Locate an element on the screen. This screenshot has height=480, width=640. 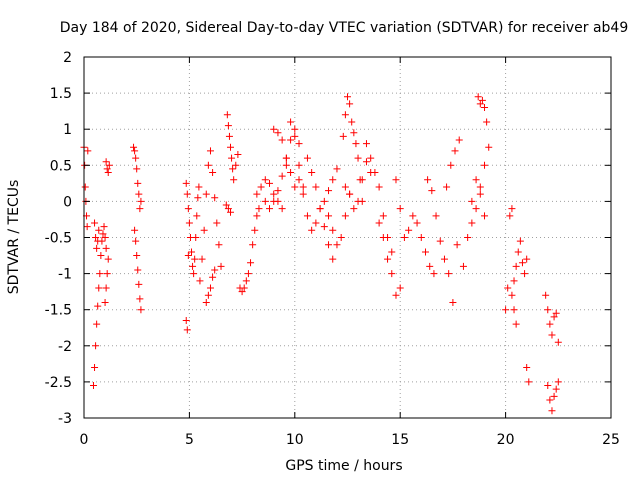
y-tick-label: -3 is located at coordinates (65, 419).